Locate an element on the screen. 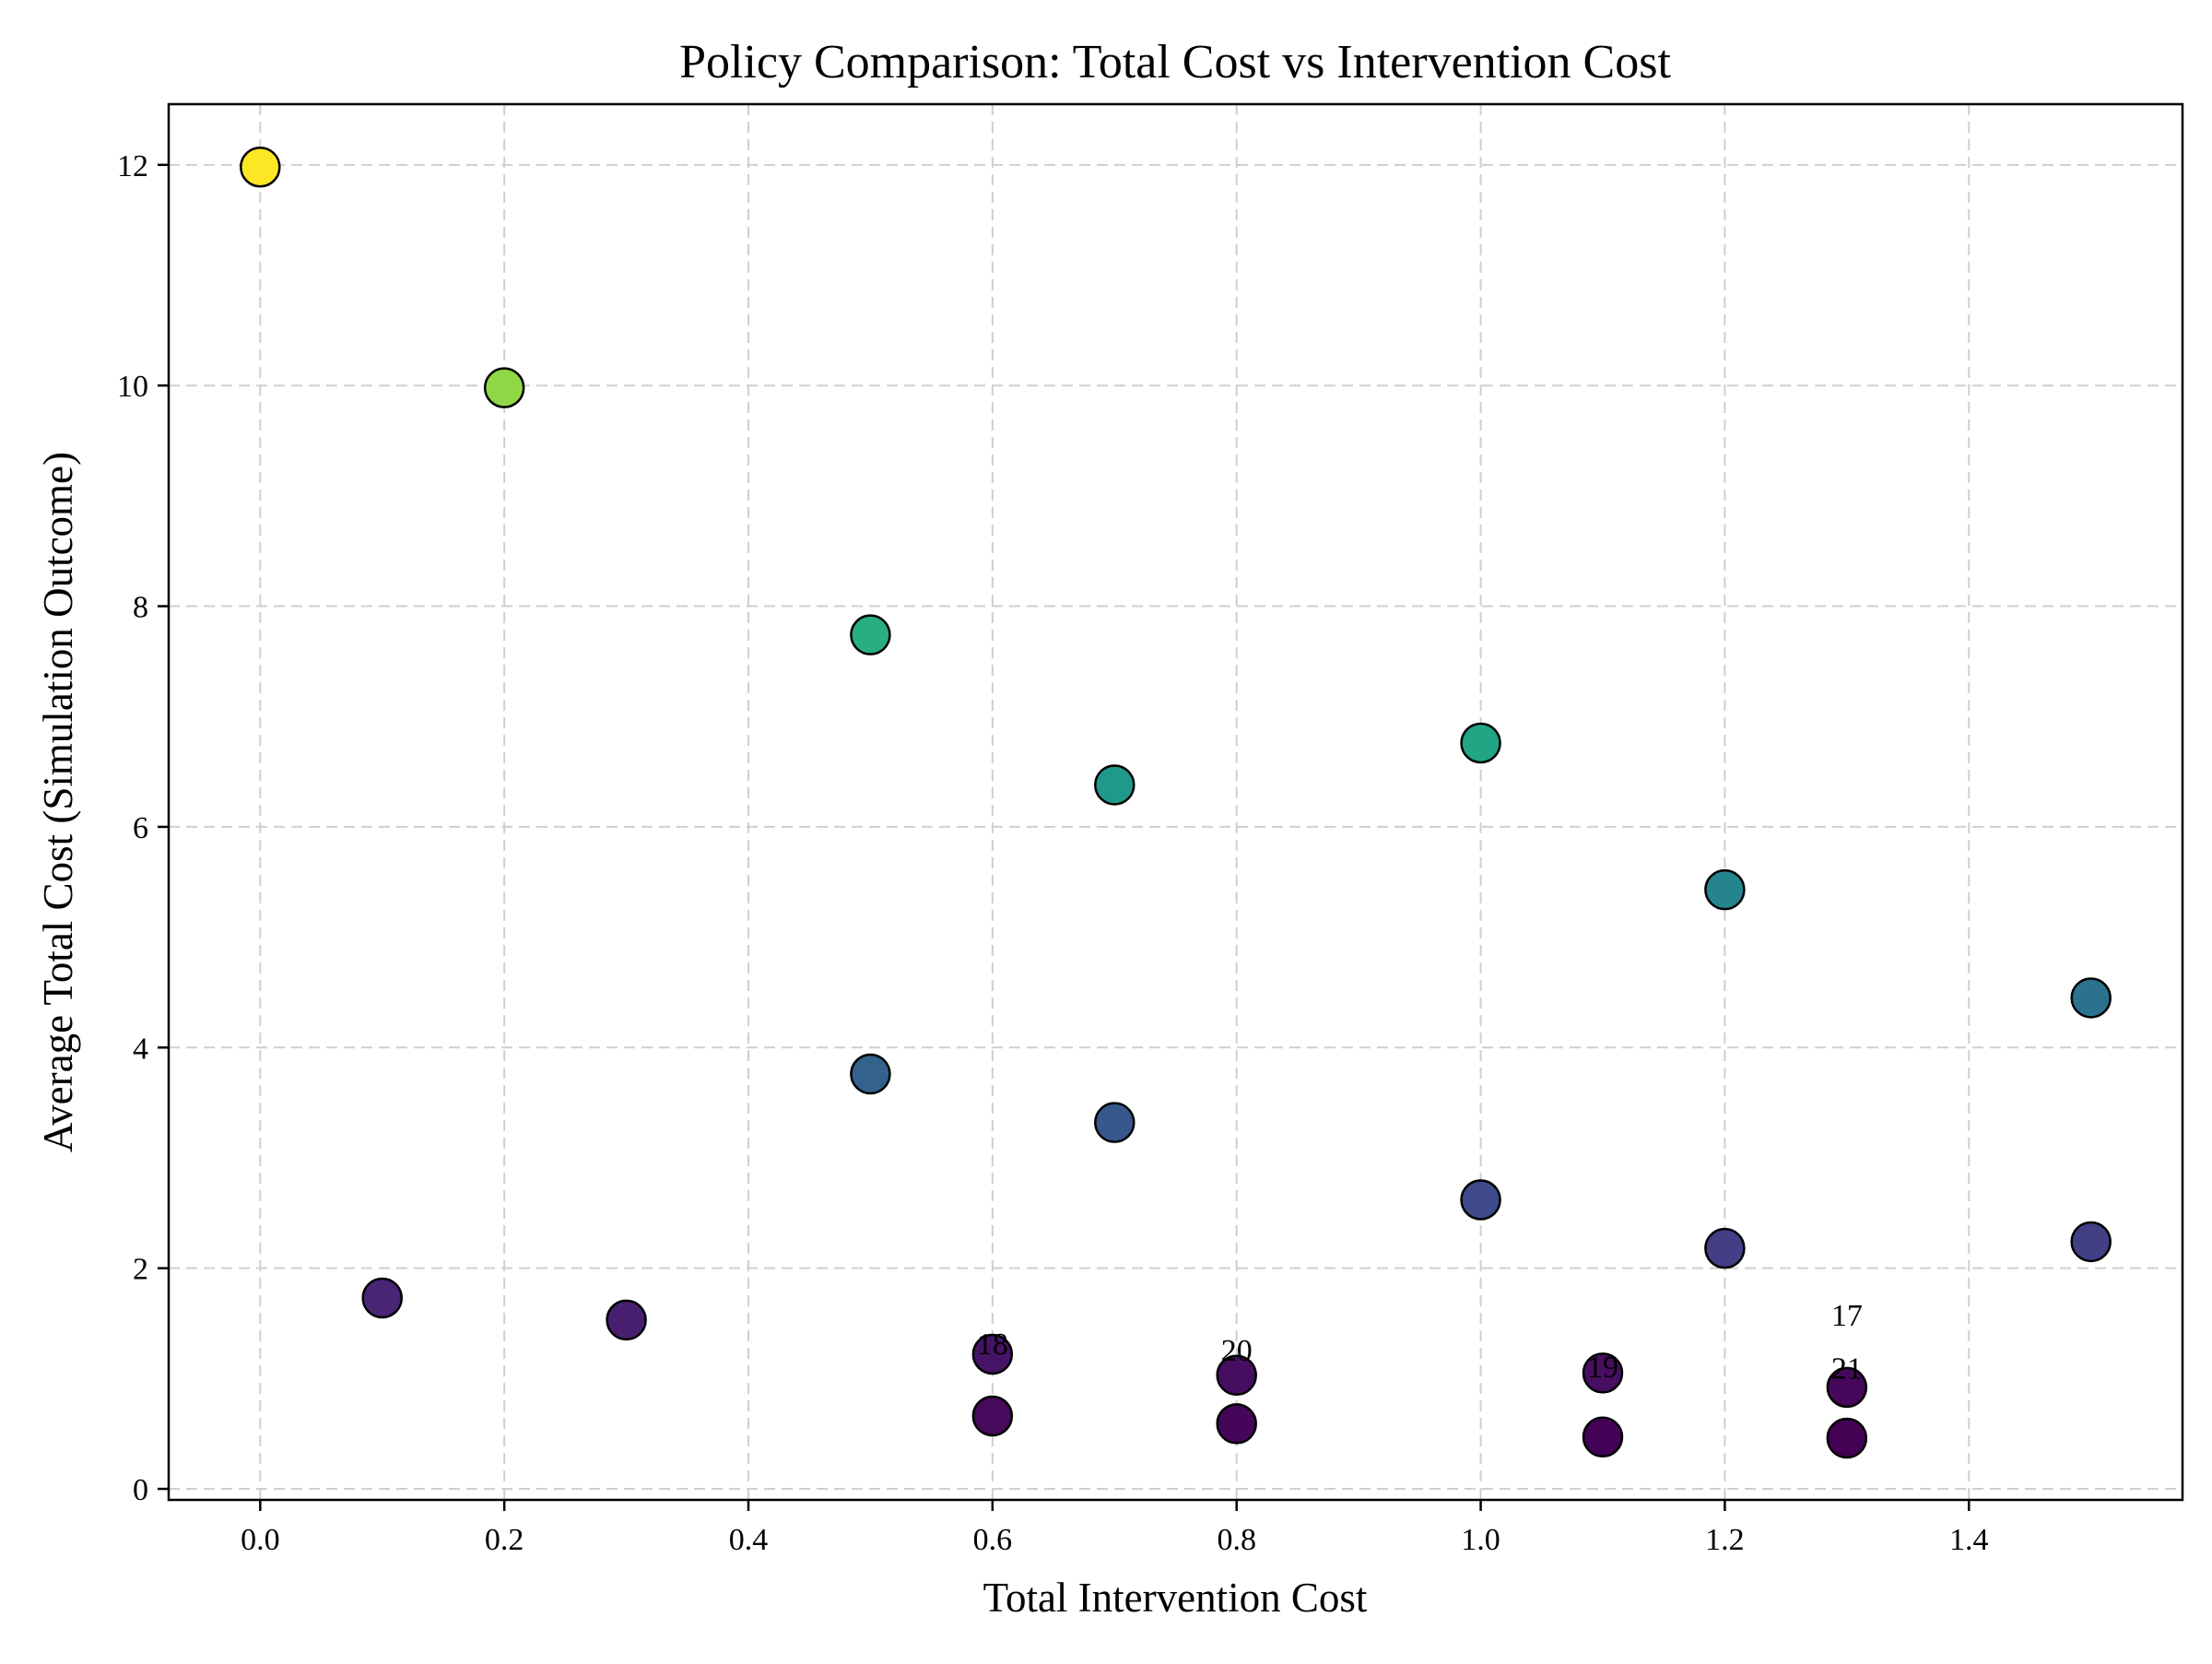  y-tick-label: 12 is located at coordinates (132, 166).